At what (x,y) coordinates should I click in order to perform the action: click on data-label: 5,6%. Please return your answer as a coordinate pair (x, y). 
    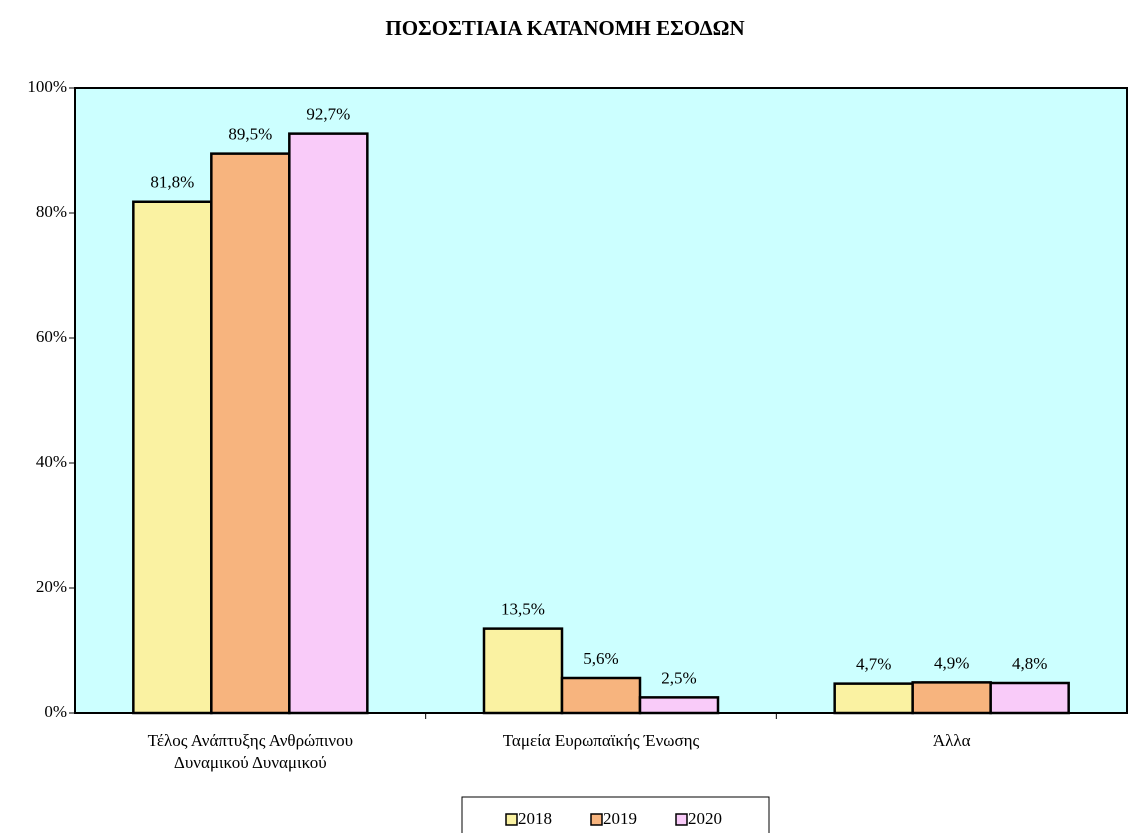
    Looking at the image, I should click on (600, 658).